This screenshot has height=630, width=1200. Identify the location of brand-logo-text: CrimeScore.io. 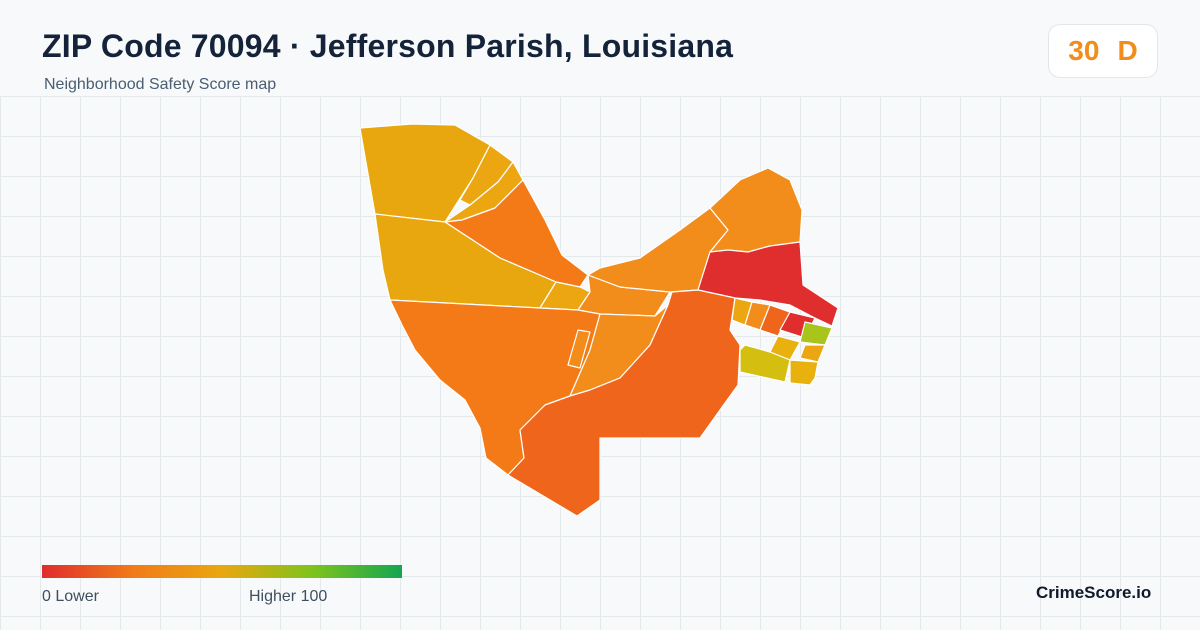
(1094, 592).